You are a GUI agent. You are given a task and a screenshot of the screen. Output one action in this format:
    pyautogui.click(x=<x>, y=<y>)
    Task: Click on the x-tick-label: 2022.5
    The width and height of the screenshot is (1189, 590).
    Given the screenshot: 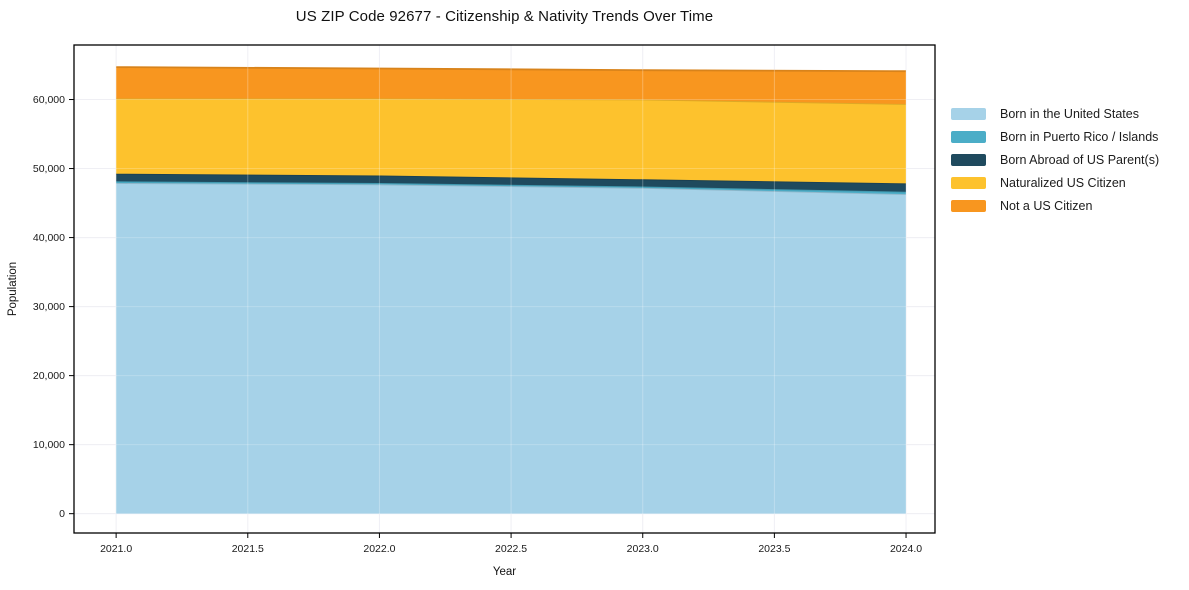 What is the action you would take?
    pyautogui.click(x=511, y=549)
    